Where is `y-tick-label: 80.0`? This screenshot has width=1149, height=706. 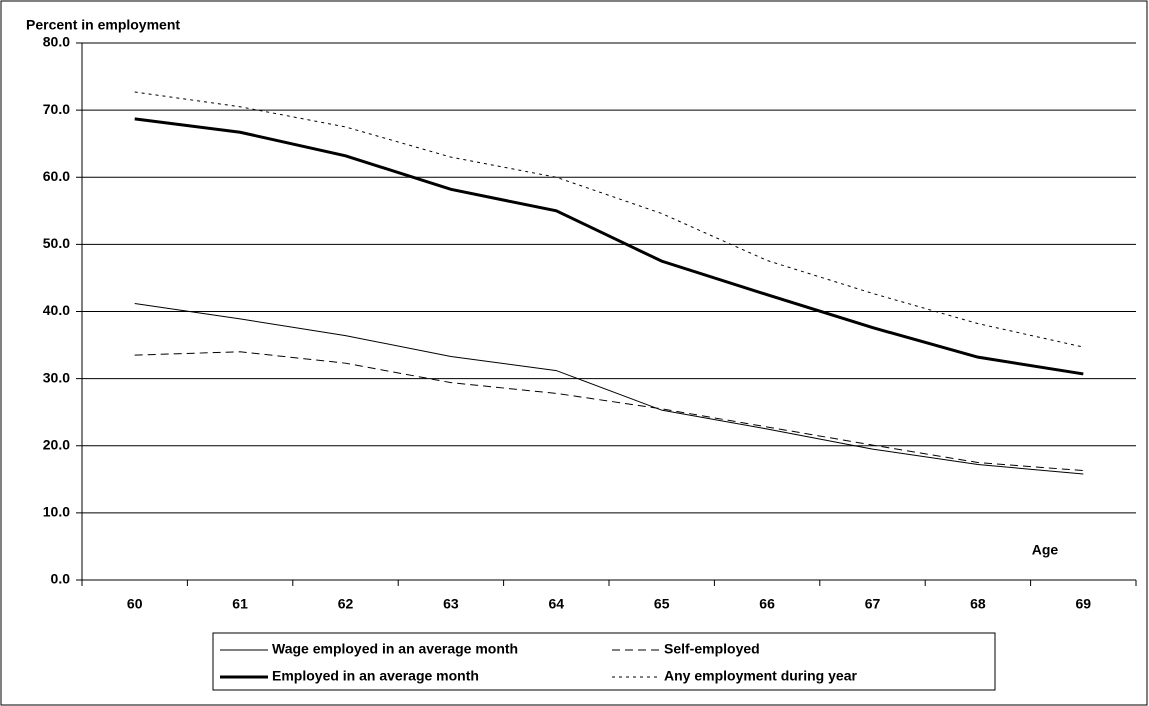 y-tick-label: 80.0 is located at coordinates (56, 42).